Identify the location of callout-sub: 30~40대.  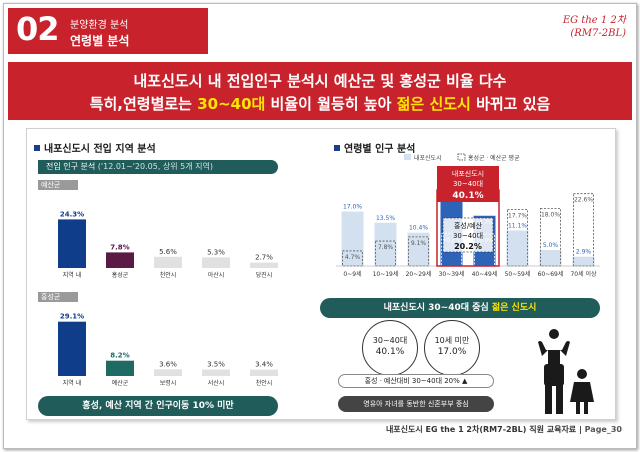
(468, 184).